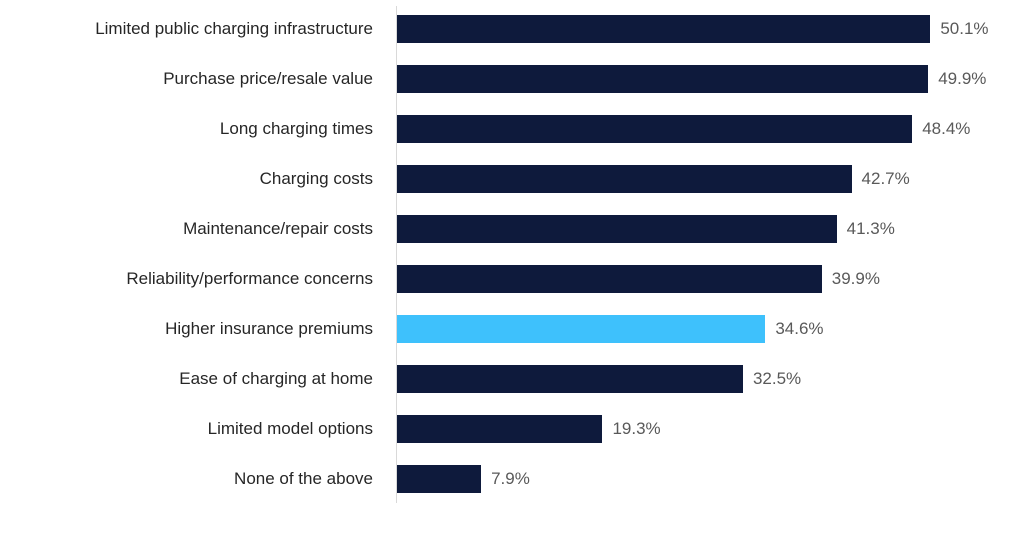 The image size is (1024, 549). What do you see at coordinates (962, 78) in the screenshot?
I see `value-label: 49.9%` at bounding box center [962, 78].